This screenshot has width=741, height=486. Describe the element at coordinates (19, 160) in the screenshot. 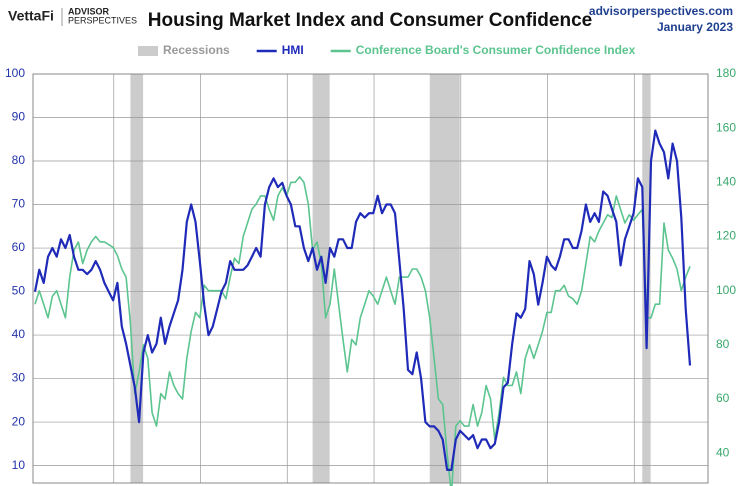

I see `y-tick-label: 80` at that location.